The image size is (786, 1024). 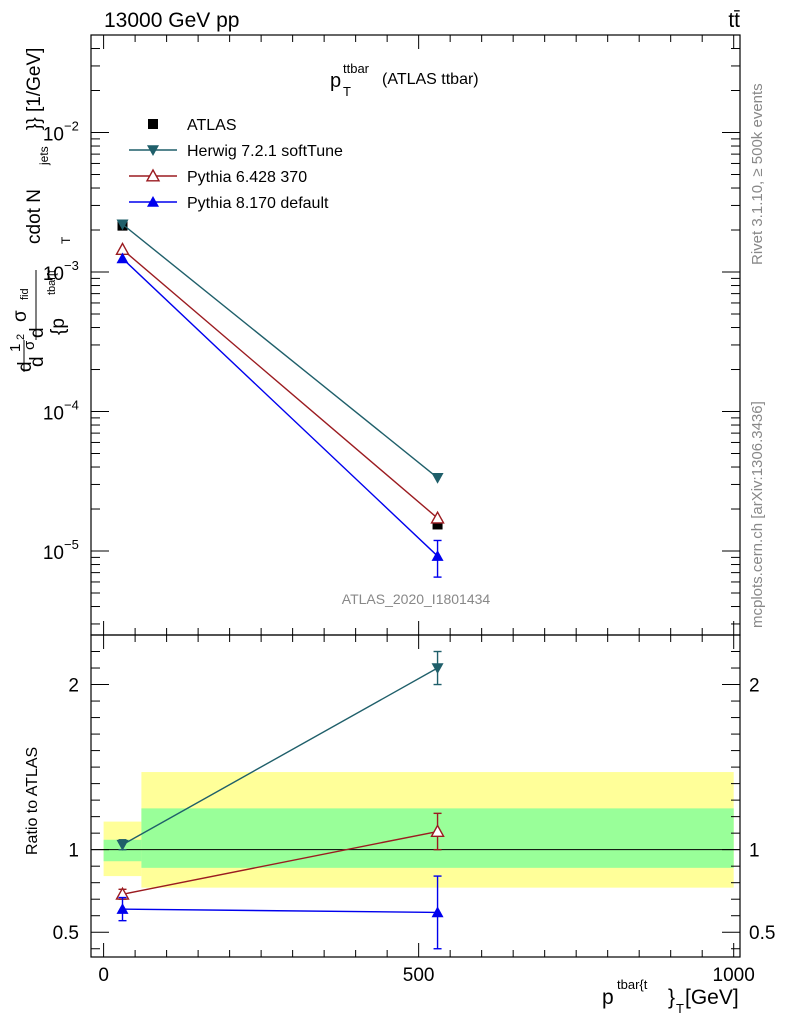 What do you see at coordinates (34, 89) in the screenshot?
I see `y-label-close-units: }} [1/GeV]` at bounding box center [34, 89].